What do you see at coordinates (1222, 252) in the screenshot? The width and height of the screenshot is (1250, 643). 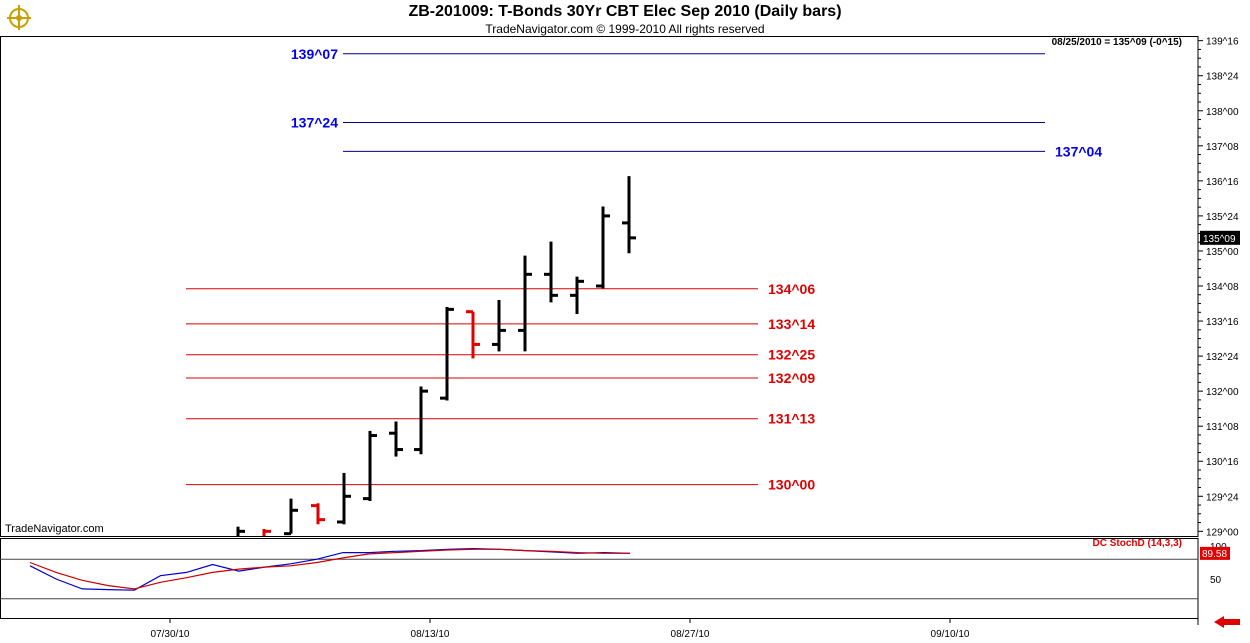 I see `y-tick-label: 135^00` at bounding box center [1222, 252].